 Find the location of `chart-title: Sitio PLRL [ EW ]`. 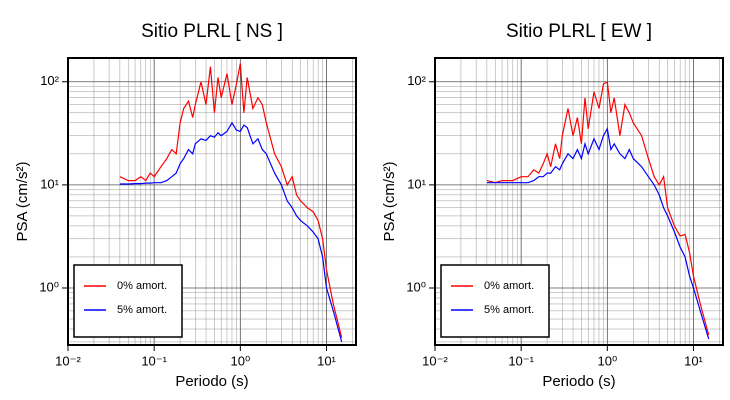

chart-title: Sitio PLRL [ EW ] is located at coordinates (579, 31).